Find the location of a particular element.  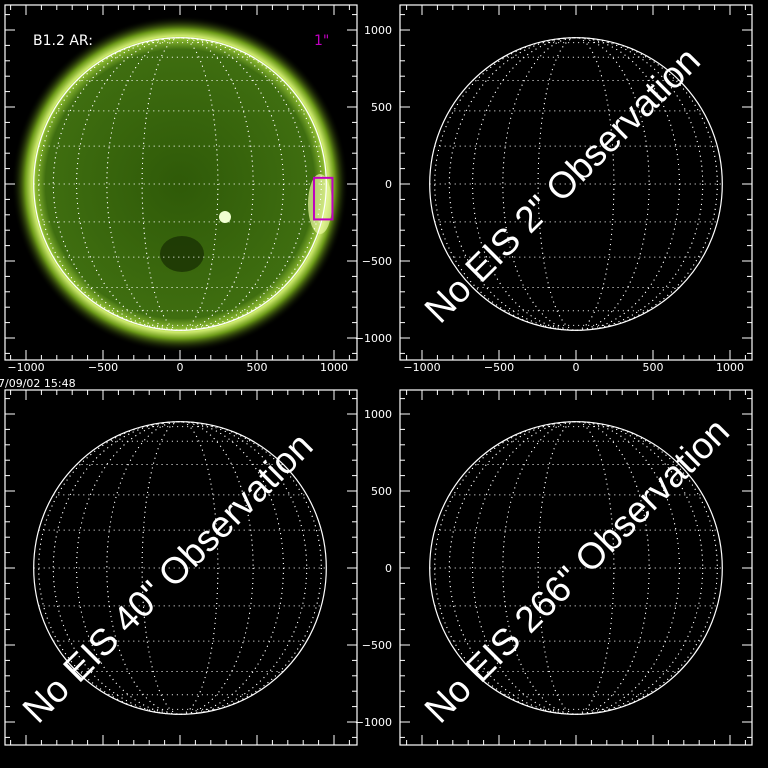

no-observation-2: No EIS 2" Observation is located at coordinates (562, 184).